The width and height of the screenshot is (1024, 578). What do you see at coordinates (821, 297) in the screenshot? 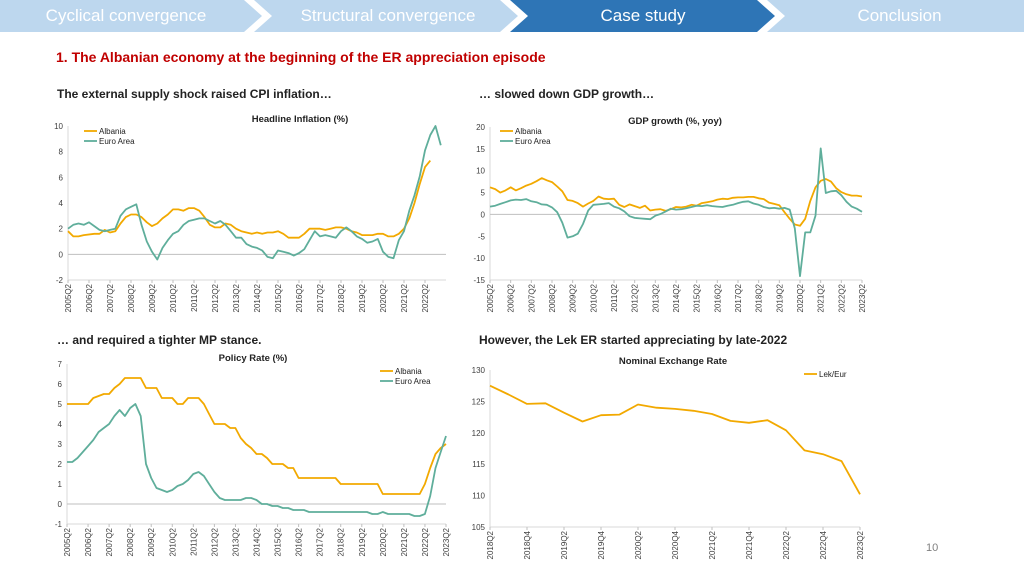
I see `gdp-x-tick-label: 2021Q2` at bounding box center [821, 297].